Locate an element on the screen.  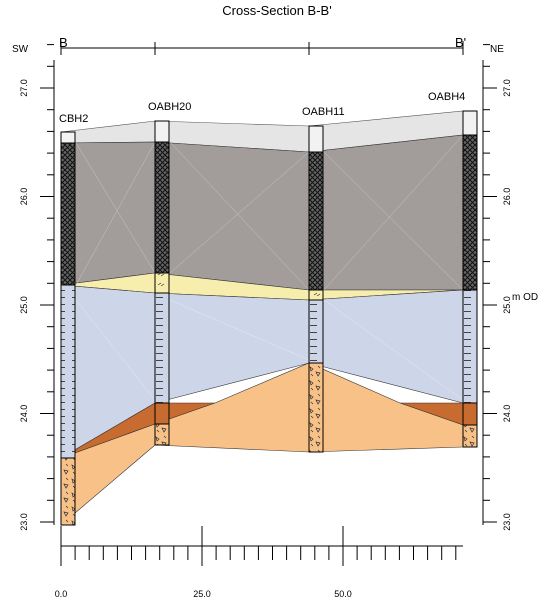
borehole-column-oabh11 is located at coordinates (316, 289).